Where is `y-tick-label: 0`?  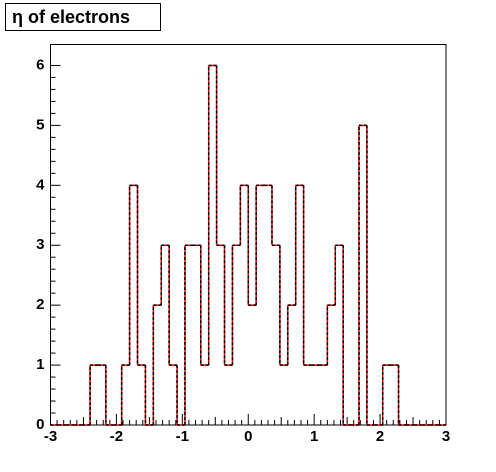
y-tick-label: 0 is located at coordinates (40, 424).